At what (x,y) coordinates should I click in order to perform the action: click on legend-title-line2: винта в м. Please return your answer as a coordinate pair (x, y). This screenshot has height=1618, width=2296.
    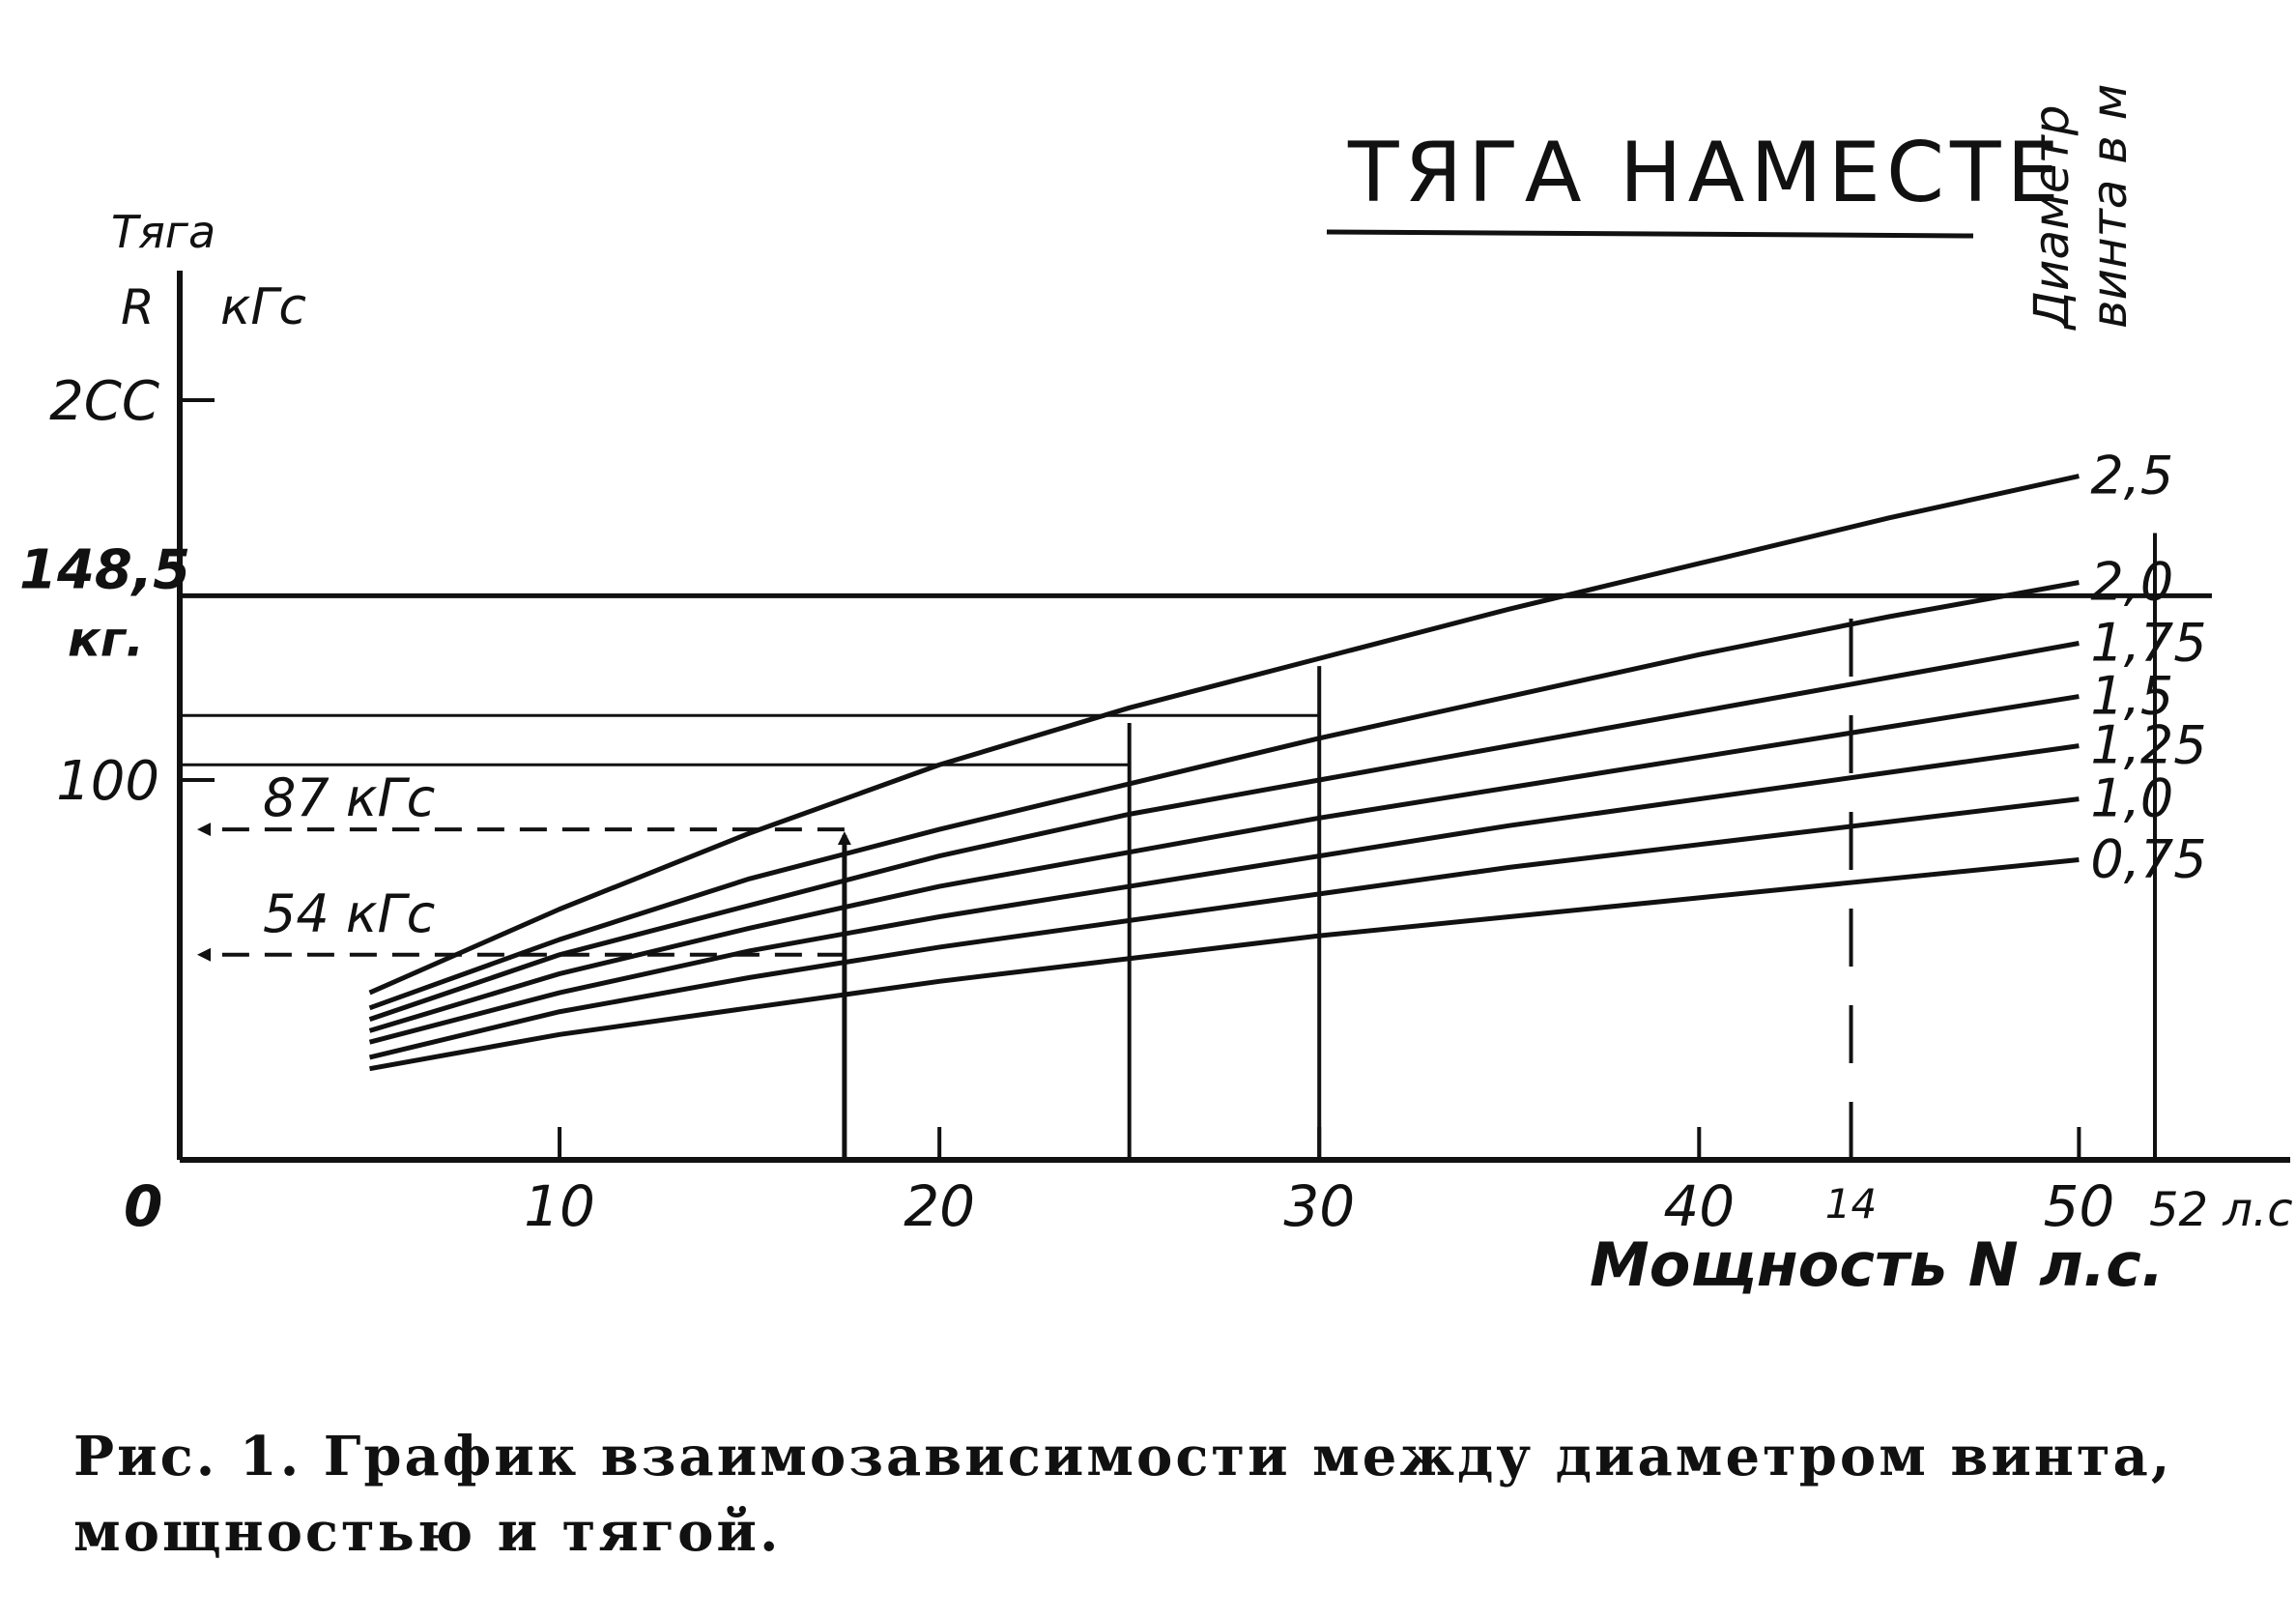
    Looking at the image, I should click on (2109, 206).